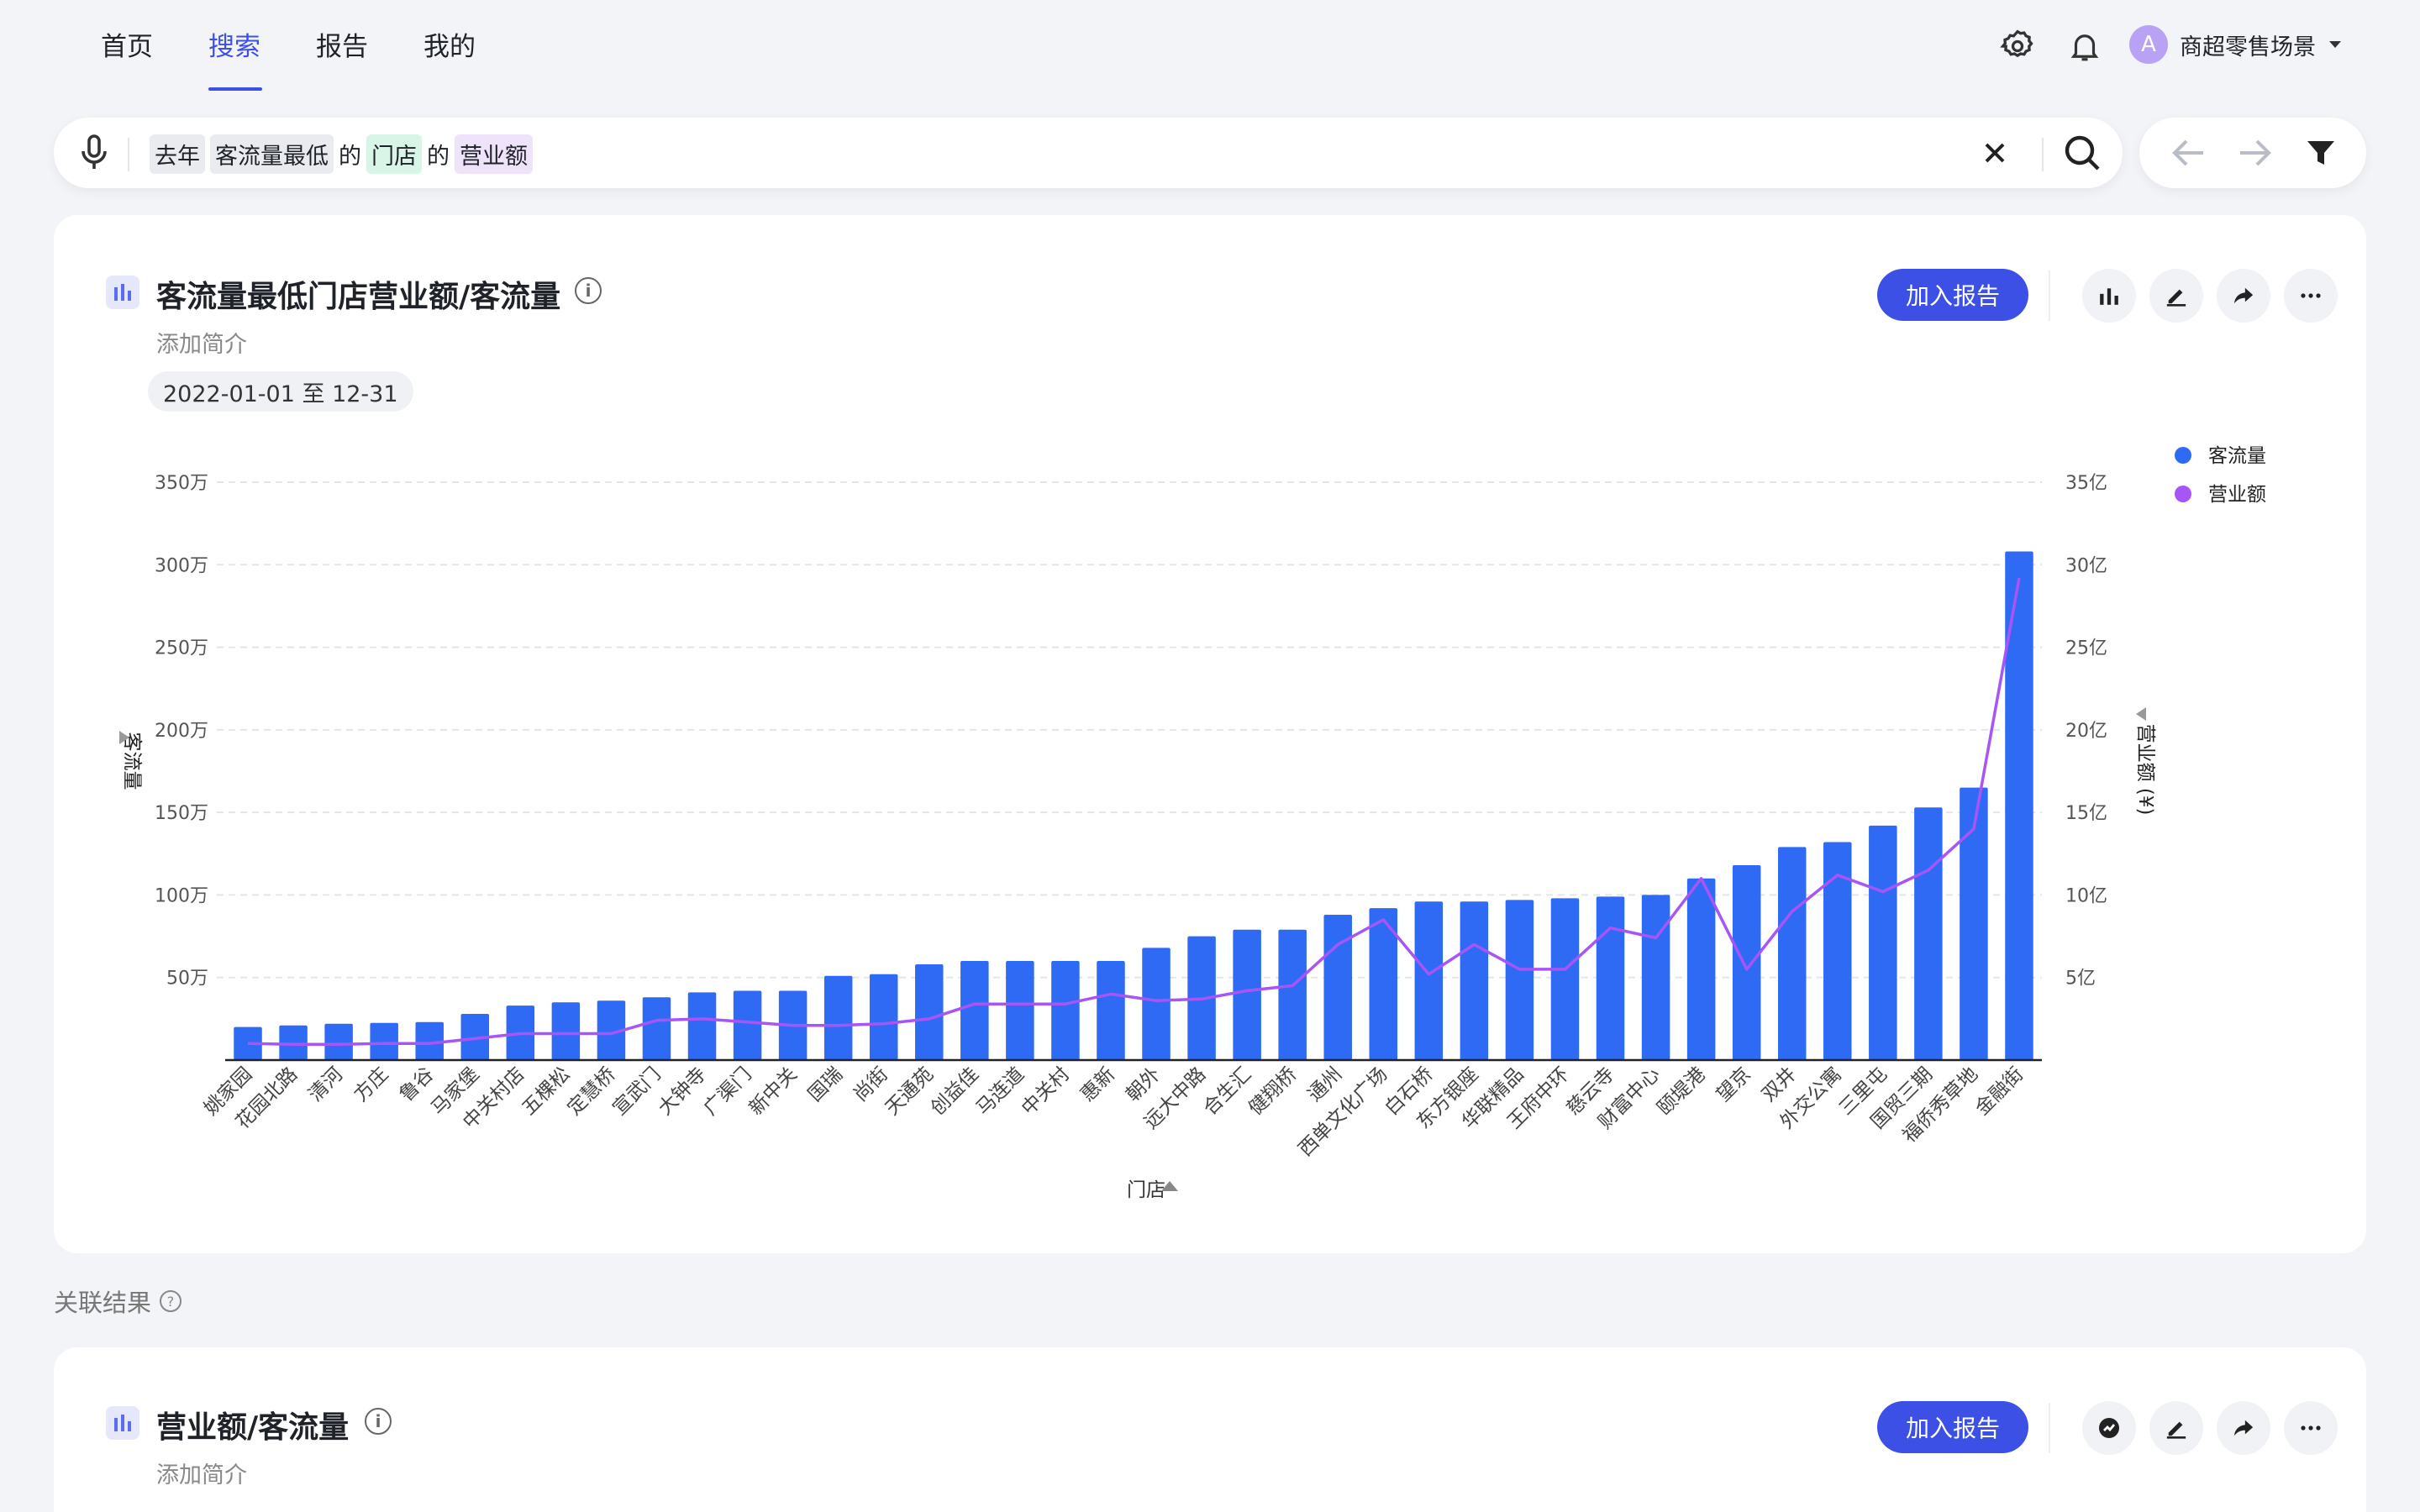 The height and width of the screenshot is (1512, 2420). Describe the element at coordinates (637, 1091) in the screenshot. I see `x-tick-label: 宣武门` at that location.